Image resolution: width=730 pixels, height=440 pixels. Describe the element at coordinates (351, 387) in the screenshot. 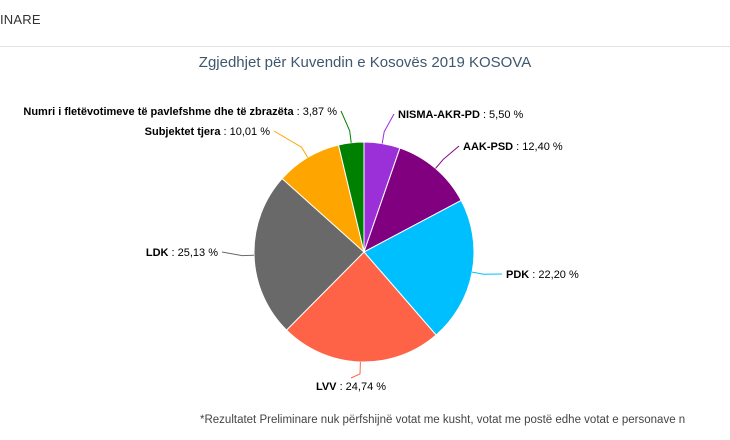

I see `data-label-lvv: LVV : 24,74 %` at that location.